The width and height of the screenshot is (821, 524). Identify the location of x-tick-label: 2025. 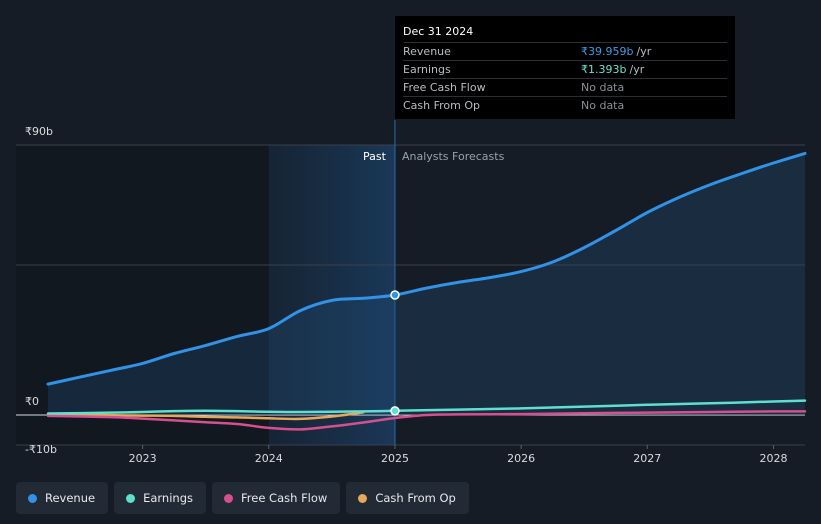
(395, 458).